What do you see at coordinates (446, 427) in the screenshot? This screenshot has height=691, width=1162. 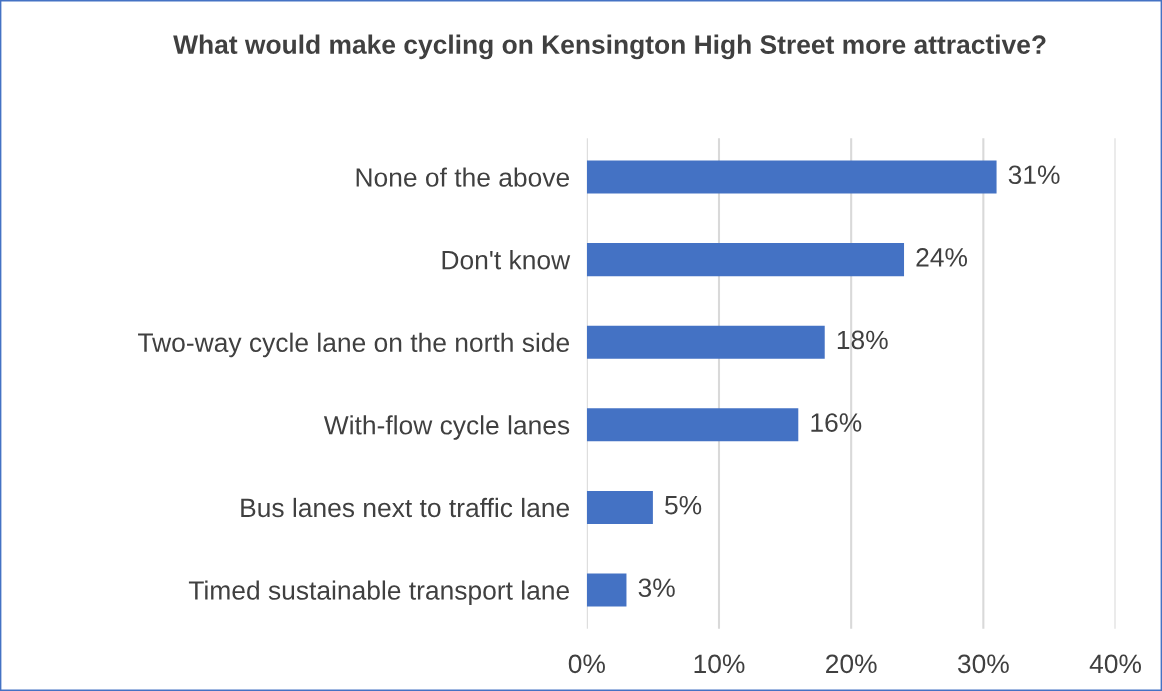 I see `y-tick-label: With-flow cycle lanes` at bounding box center [446, 427].